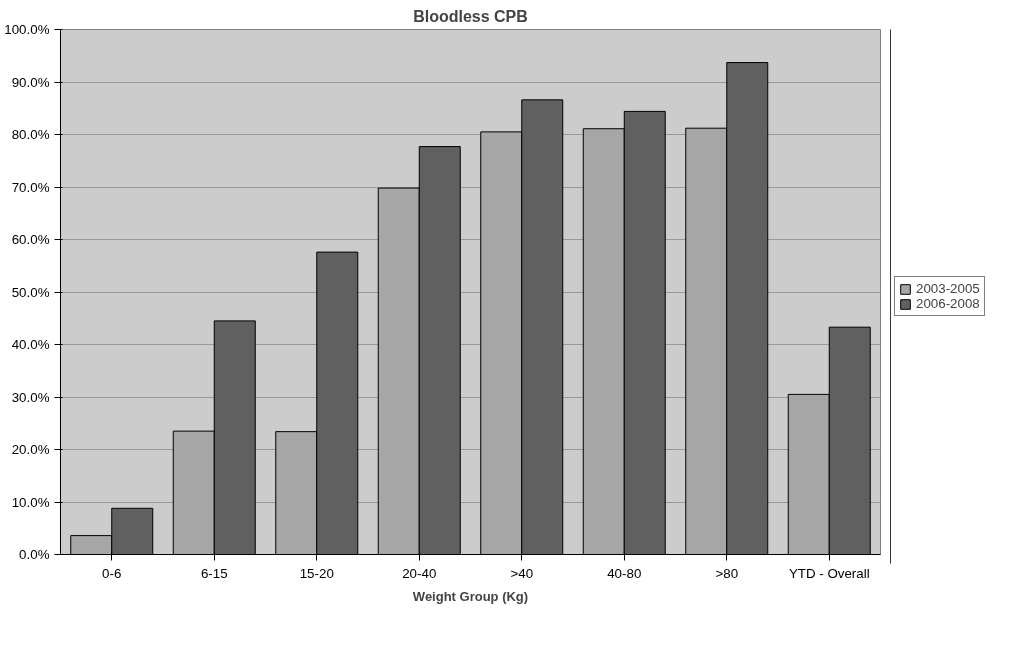 The image size is (1018, 672). What do you see at coordinates (30, 134) in the screenshot?
I see `y-tick-label: 80.0%` at bounding box center [30, 134].